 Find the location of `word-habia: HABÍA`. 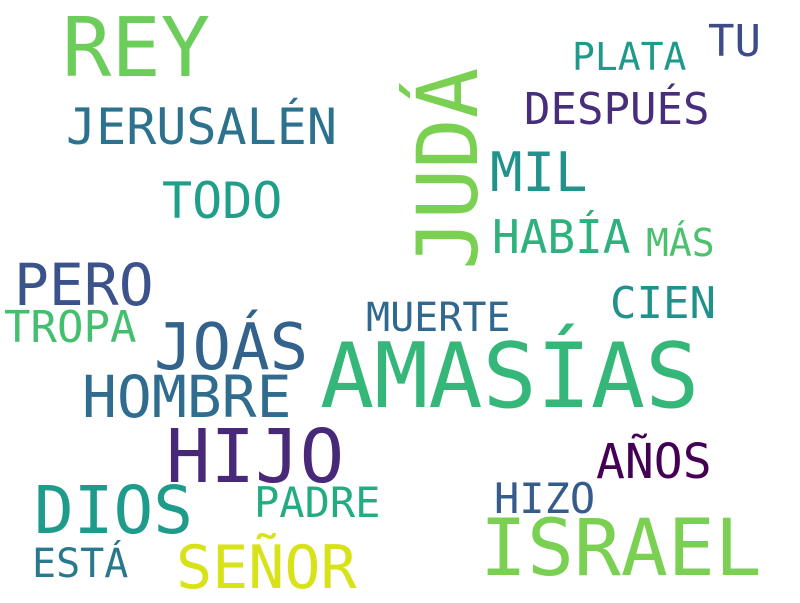

word-habia: HABÍA is located at coordinates (561, 237).